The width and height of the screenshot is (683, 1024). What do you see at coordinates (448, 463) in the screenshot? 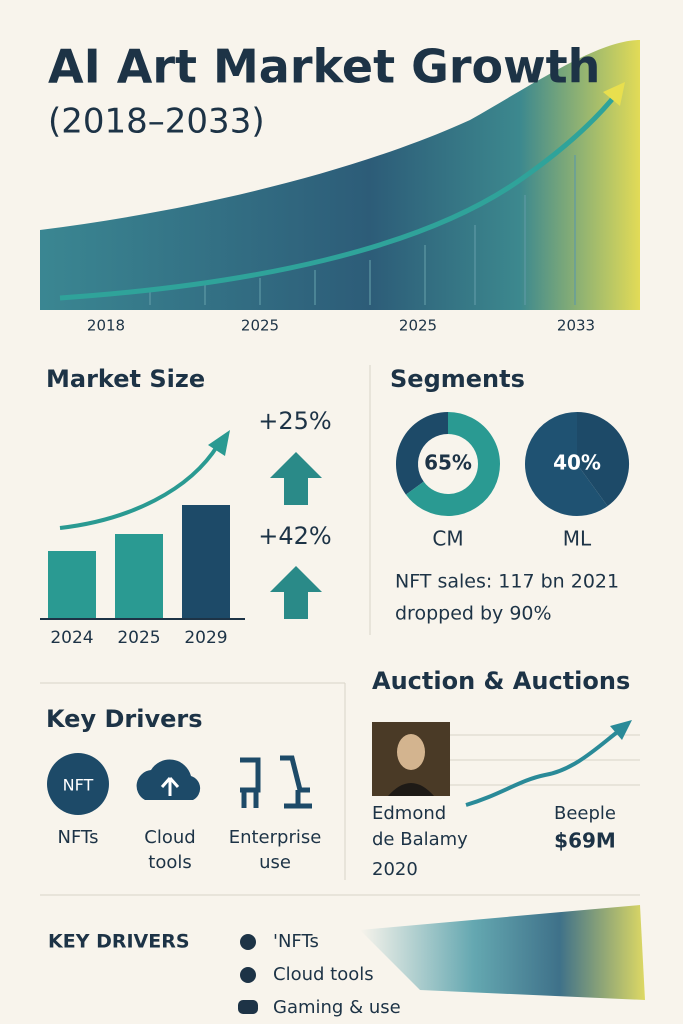
I see `donut-label: 65%` at bounding box center [448, 463].